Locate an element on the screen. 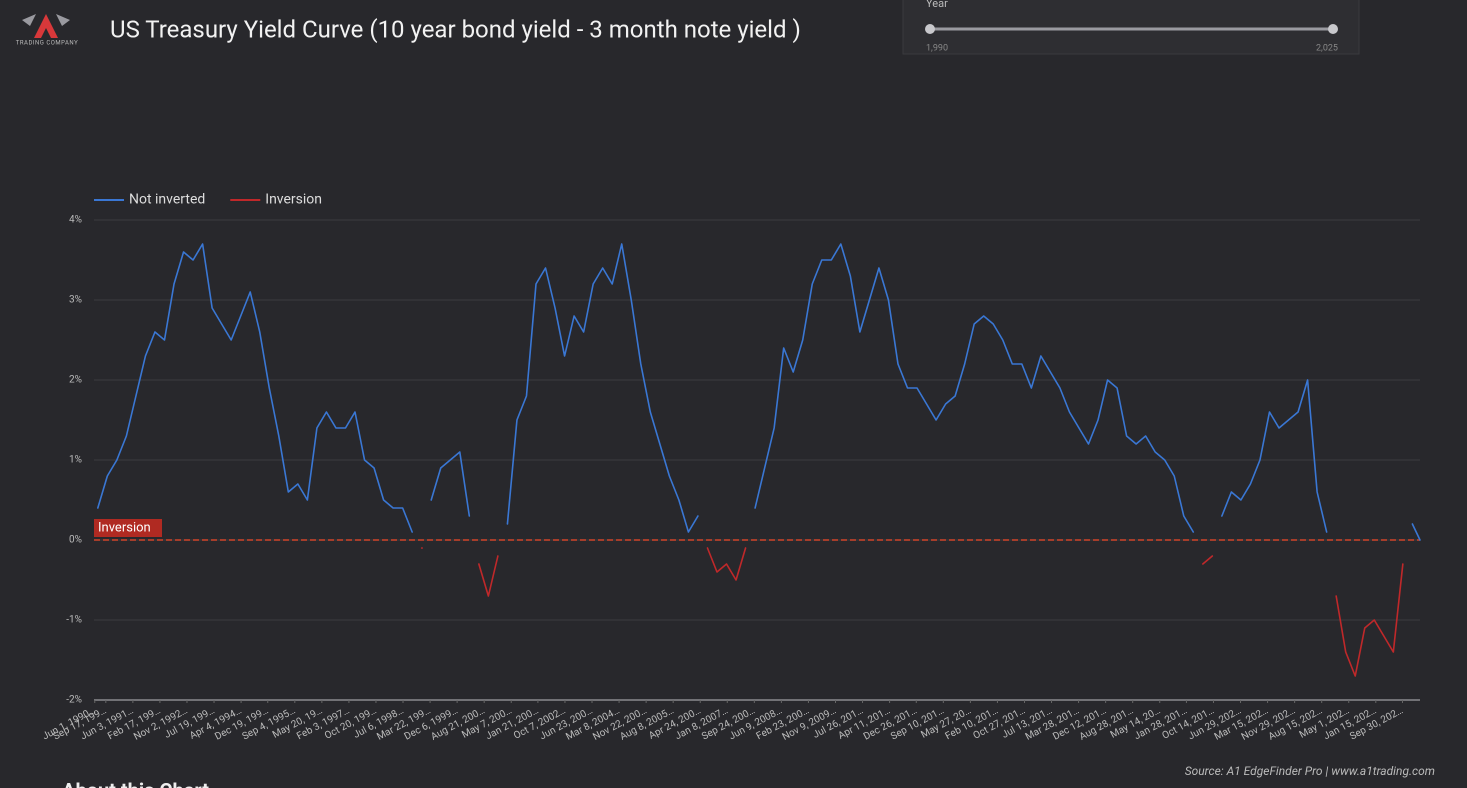 This screenshot has width=1467, height=788. slider-max: 2,025 is located at coordinates (1327, 48).